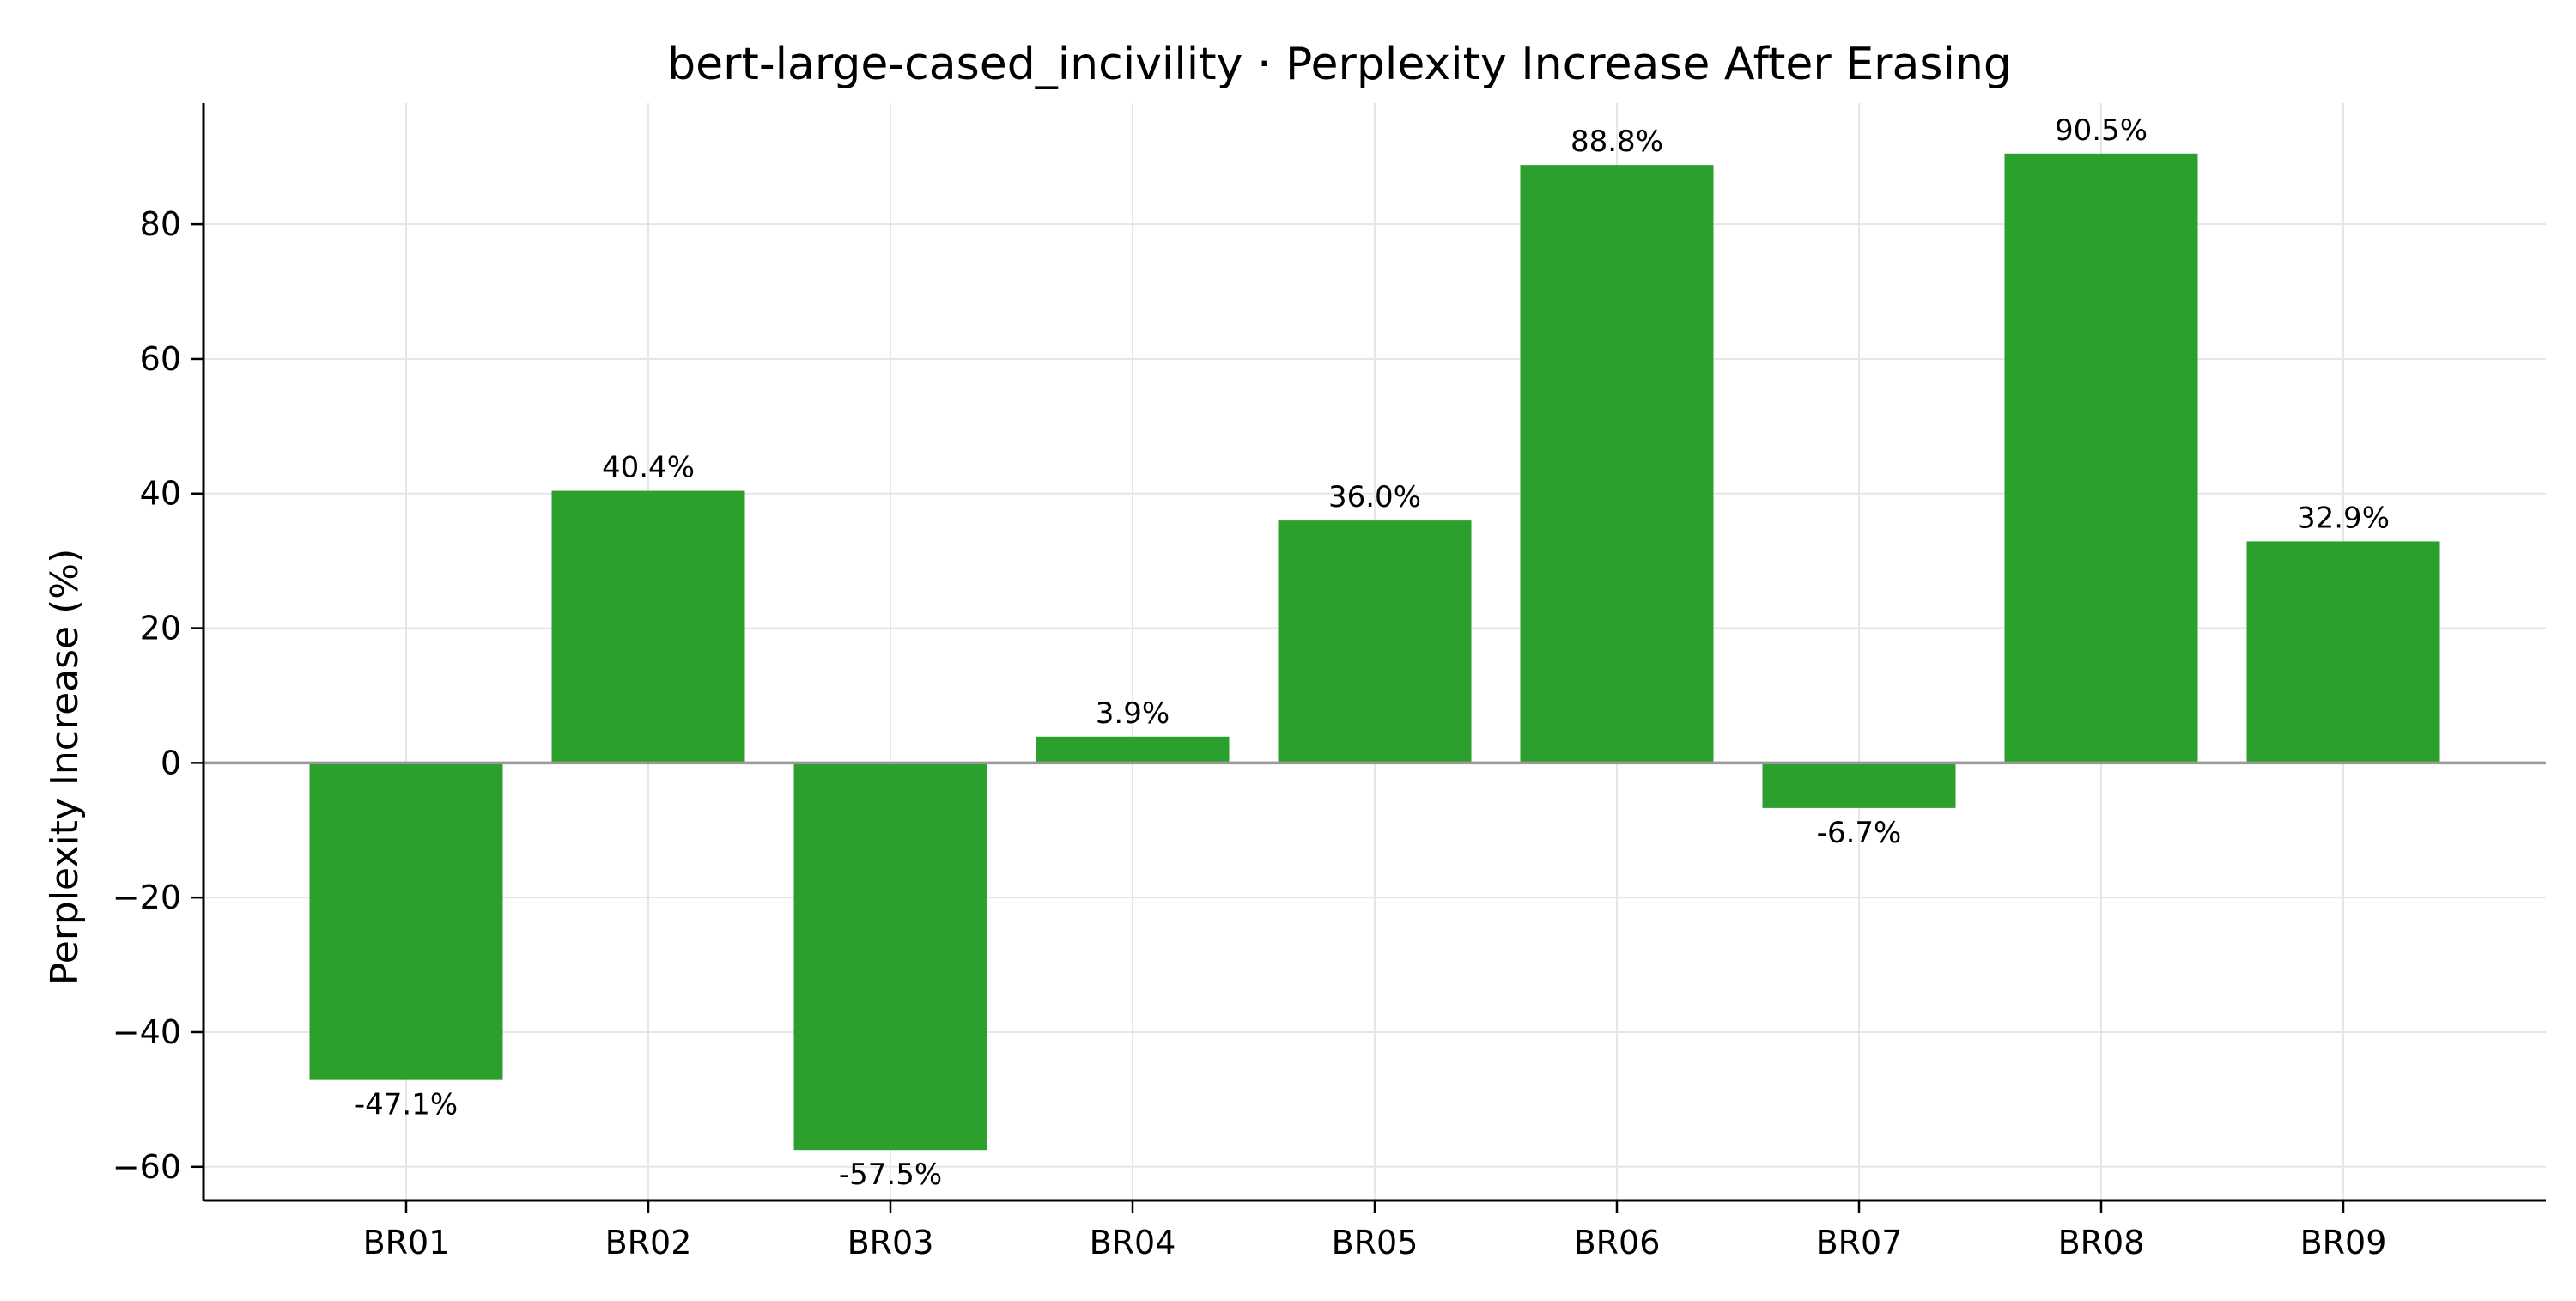 This screenshot has height=1301, width=2576. I want to click on bar-br08, so click(2101, 458).